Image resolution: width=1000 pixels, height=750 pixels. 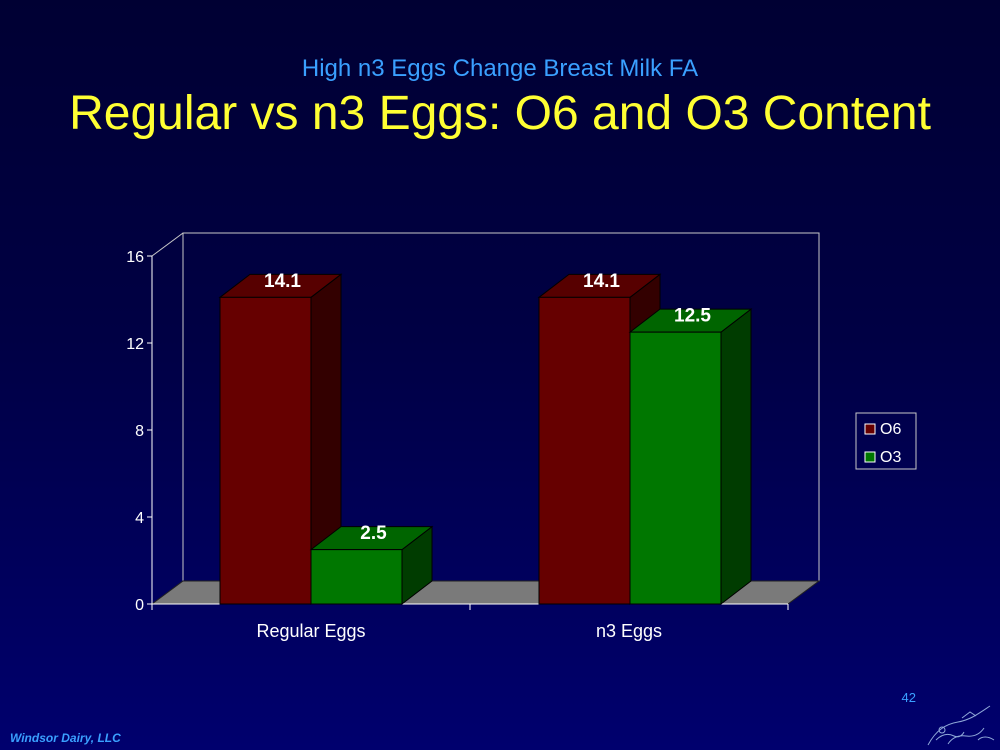 What do you see at coordinates (601, 281) in the screenshot?
I see `data-label-o6-1: 14.1` at bounding box center [601, 281].